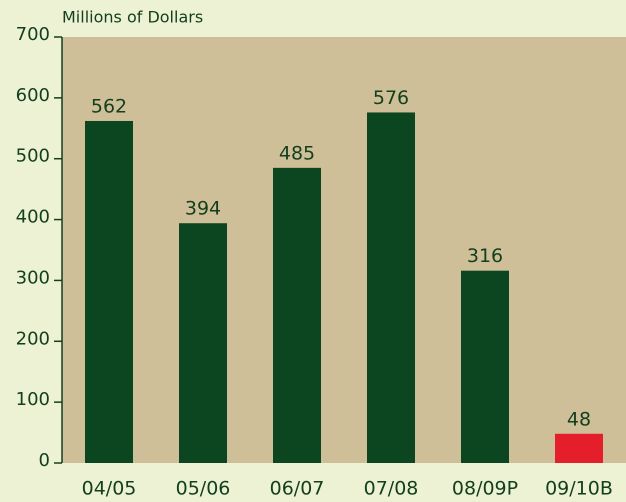 The image size is (626, 502). What do you see at coordinates (33, 95) in the screenshot?
I see `y-tick-label: 600` at bounding box center [33, 95].